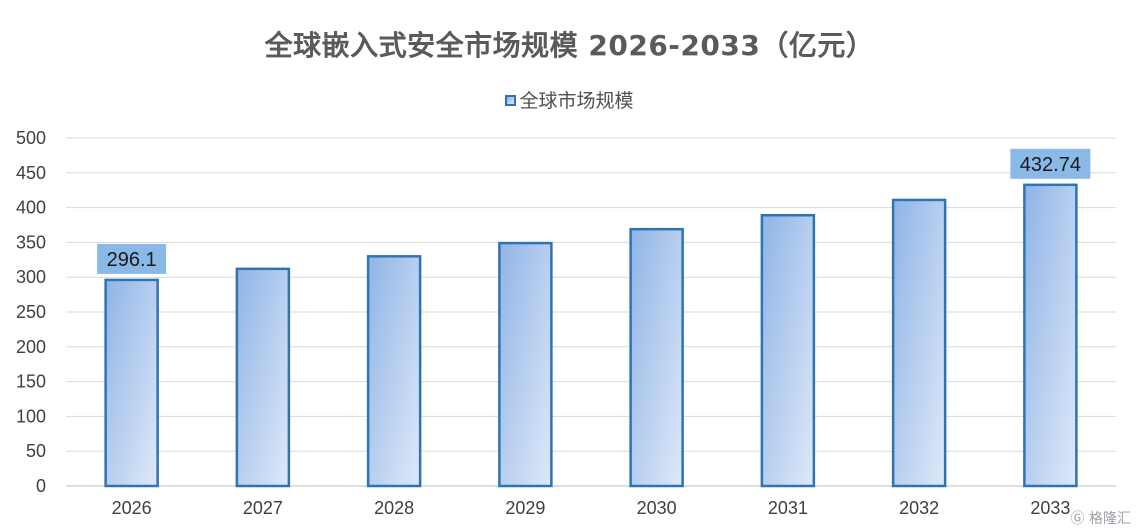 The height and width of the screenshot is (532, 1139). I want to click on x-tick-label: 2030, so click(657, 508).